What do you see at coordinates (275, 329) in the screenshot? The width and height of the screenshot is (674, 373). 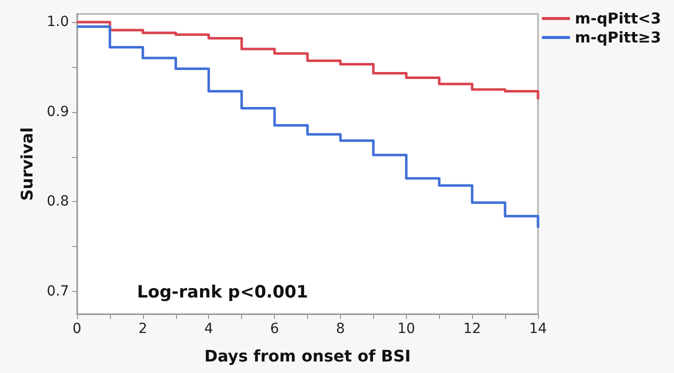 I see `x-tick-label: 6` at bounding box center [275, 329].